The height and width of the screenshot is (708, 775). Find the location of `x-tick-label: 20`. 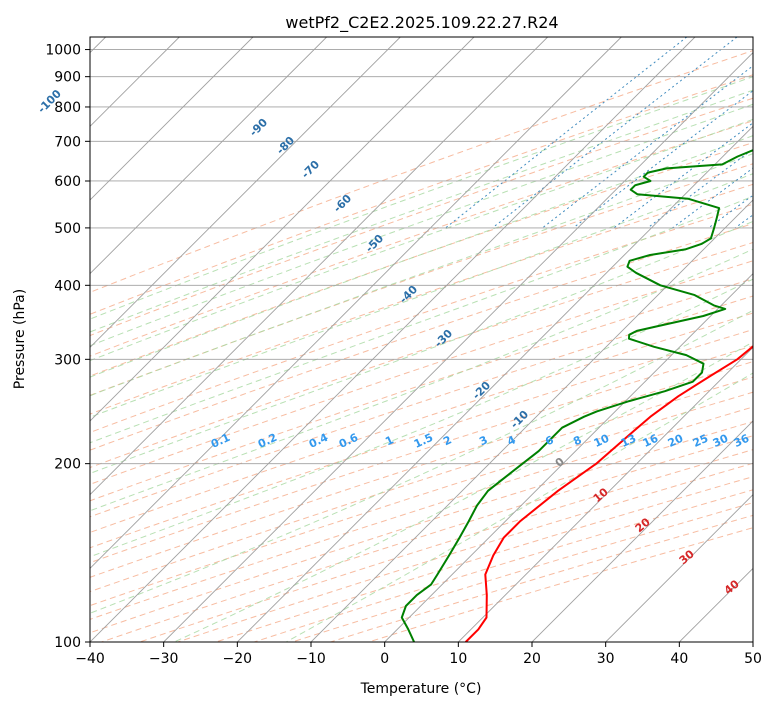

x-tick-label: 20 is located at coordinates (532, 659).